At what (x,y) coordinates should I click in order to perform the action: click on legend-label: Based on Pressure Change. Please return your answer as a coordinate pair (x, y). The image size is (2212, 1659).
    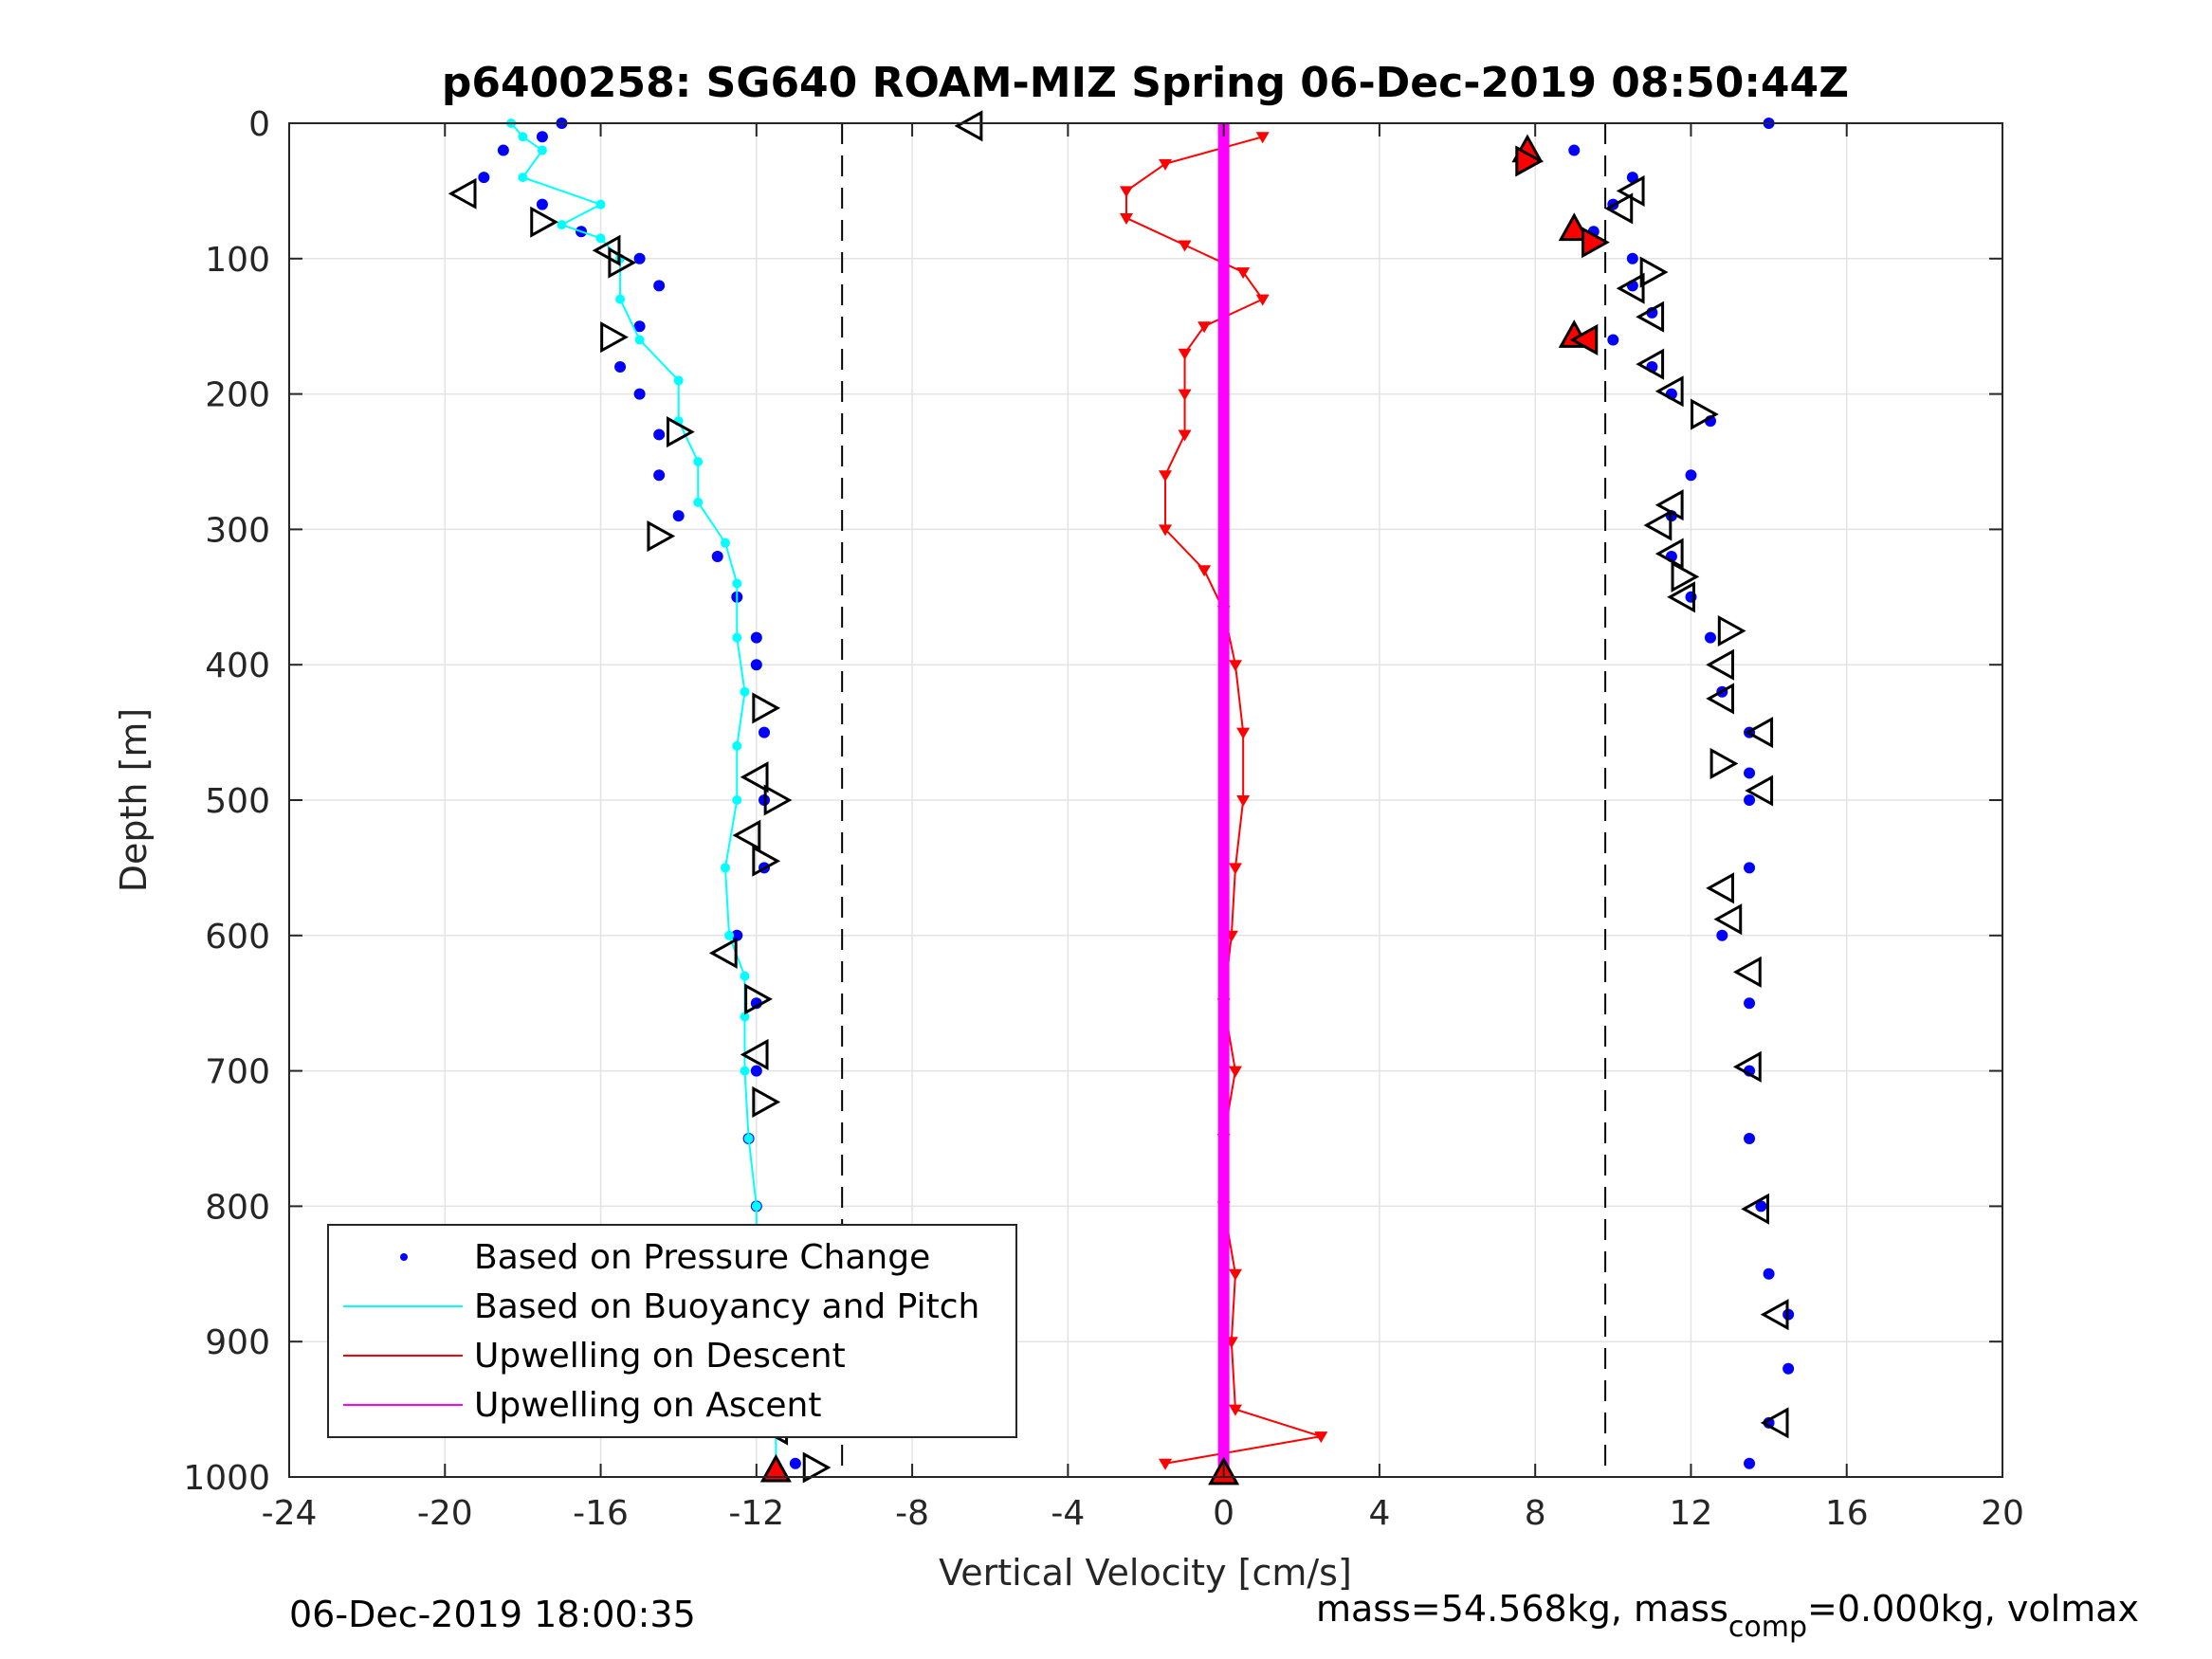
    Looking at the image, I should click on (702, 1257).